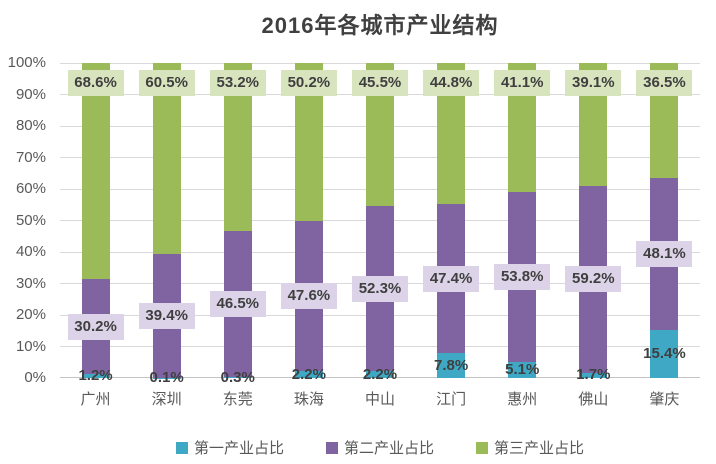 This screenshot has height=464, width=716. I want to click on data-label-primary: 1.7%, so click(593, 375).